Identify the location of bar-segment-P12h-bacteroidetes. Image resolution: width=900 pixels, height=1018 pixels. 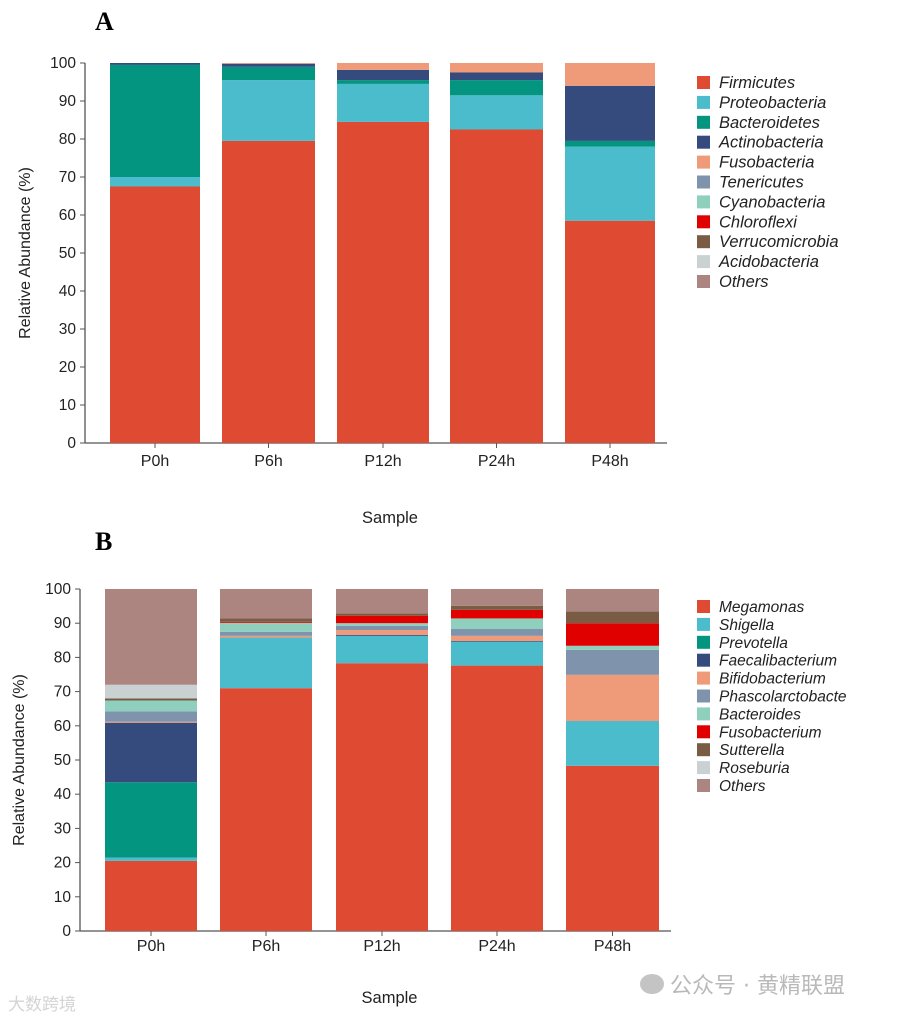
(383, 82).